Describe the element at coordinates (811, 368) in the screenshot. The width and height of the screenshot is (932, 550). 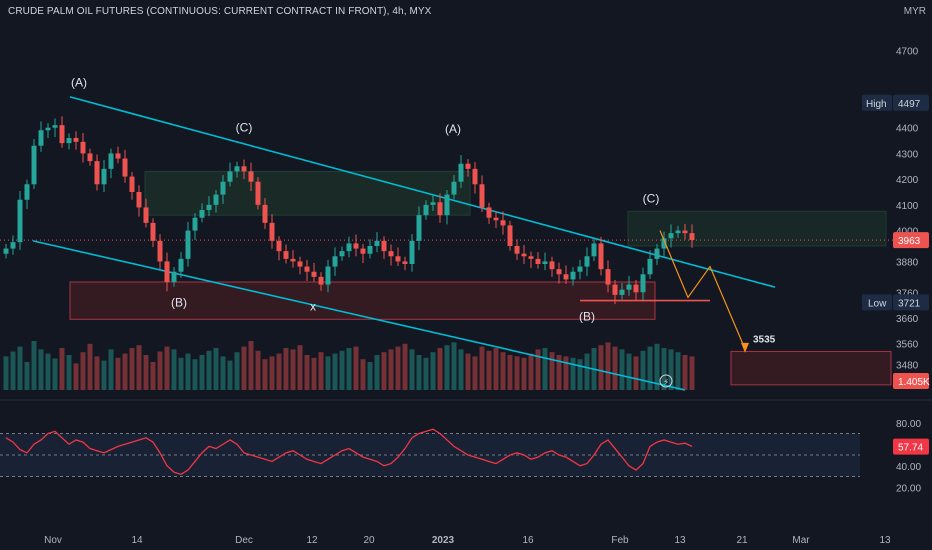
I see `target-zone-box` at that location.